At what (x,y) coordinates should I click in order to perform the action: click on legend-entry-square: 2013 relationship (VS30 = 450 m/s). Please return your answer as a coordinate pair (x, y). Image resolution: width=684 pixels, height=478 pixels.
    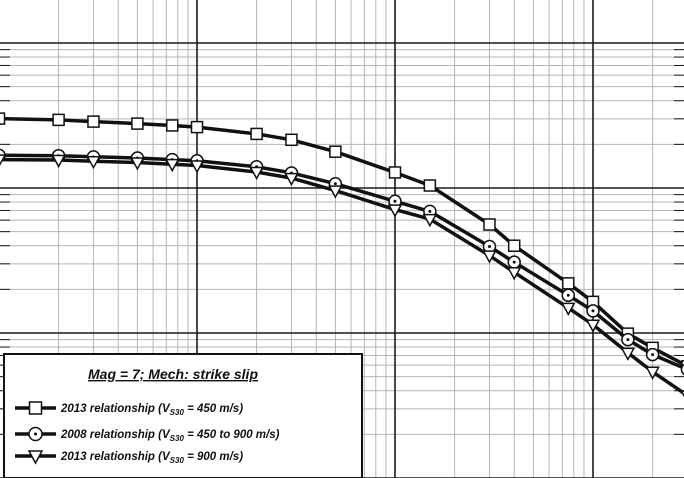
    Looking at the image, I should click on (129, 409).